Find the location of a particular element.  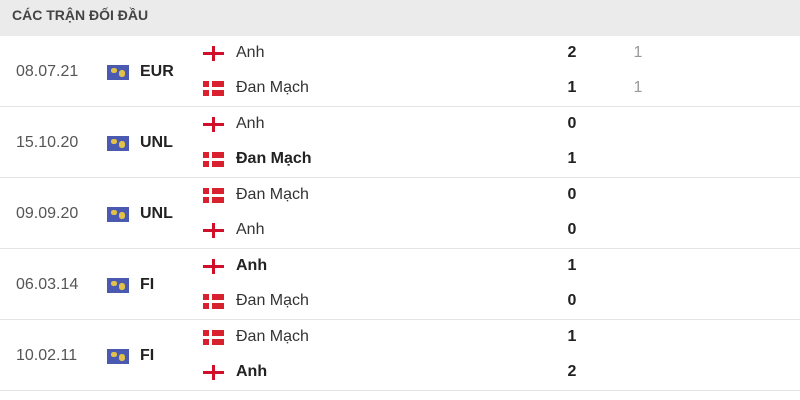

section-header: CÁC TRẬN ĐỐI ĐẦU is located at coordinates (400, 18).